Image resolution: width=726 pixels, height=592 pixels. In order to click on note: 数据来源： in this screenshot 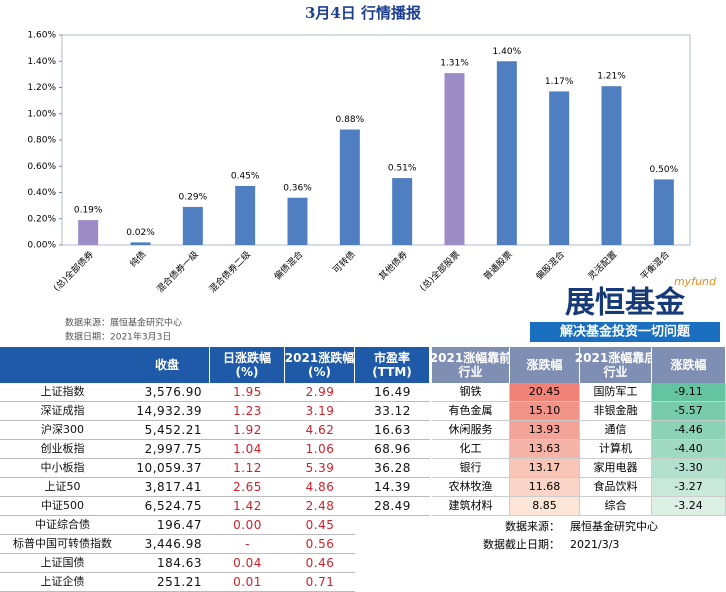, I will do `click(532, 526)`.